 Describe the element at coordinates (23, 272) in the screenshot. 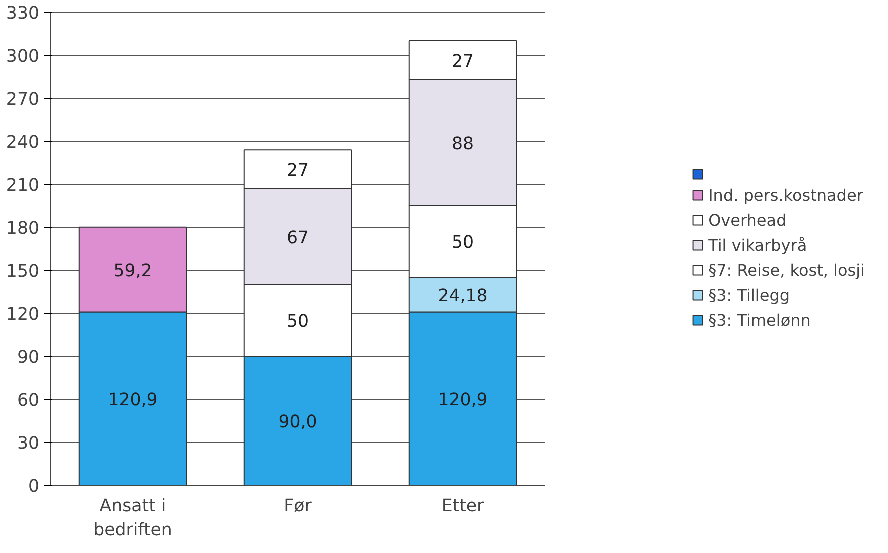

I see `y-tick-label: 150` at that location.